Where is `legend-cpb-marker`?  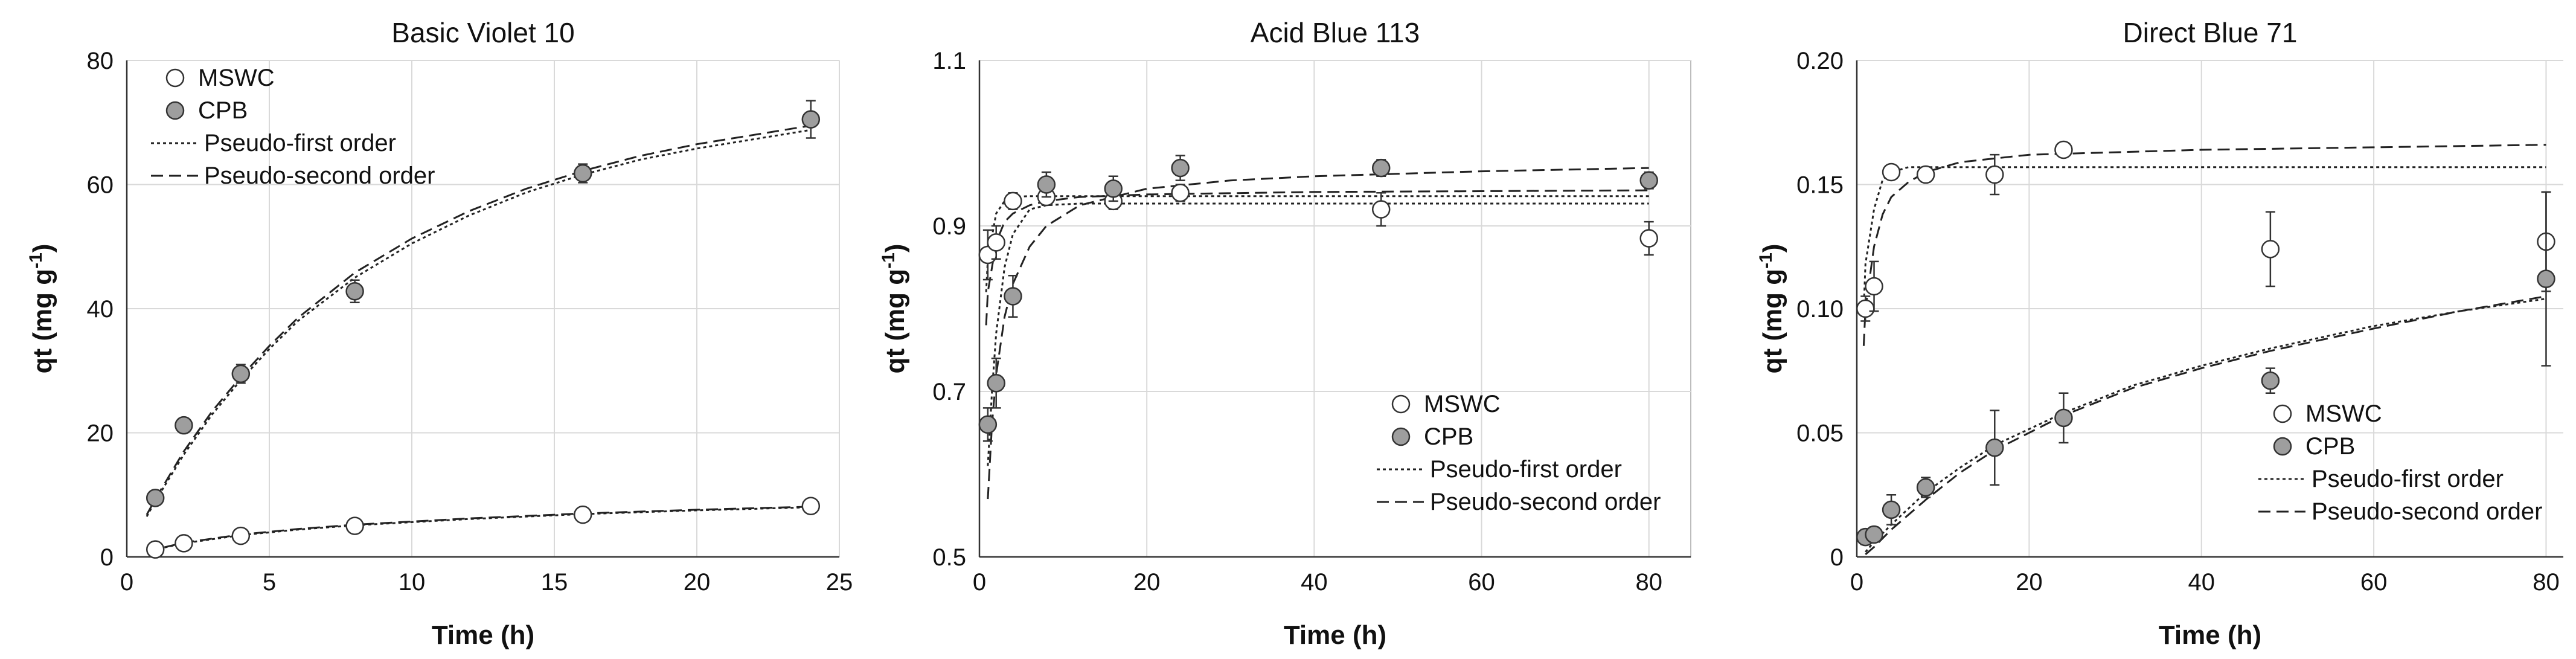 legend-cpb-marker is located at coordinates (175, 110).